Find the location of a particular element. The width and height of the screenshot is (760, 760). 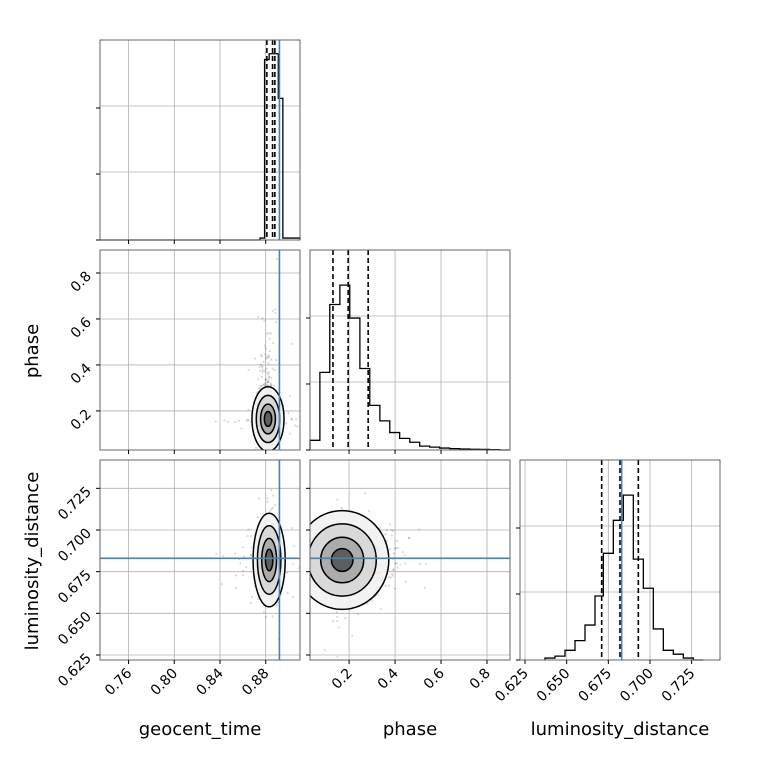

x-tick-label: 0.650 is located at coordinates (554, 686).